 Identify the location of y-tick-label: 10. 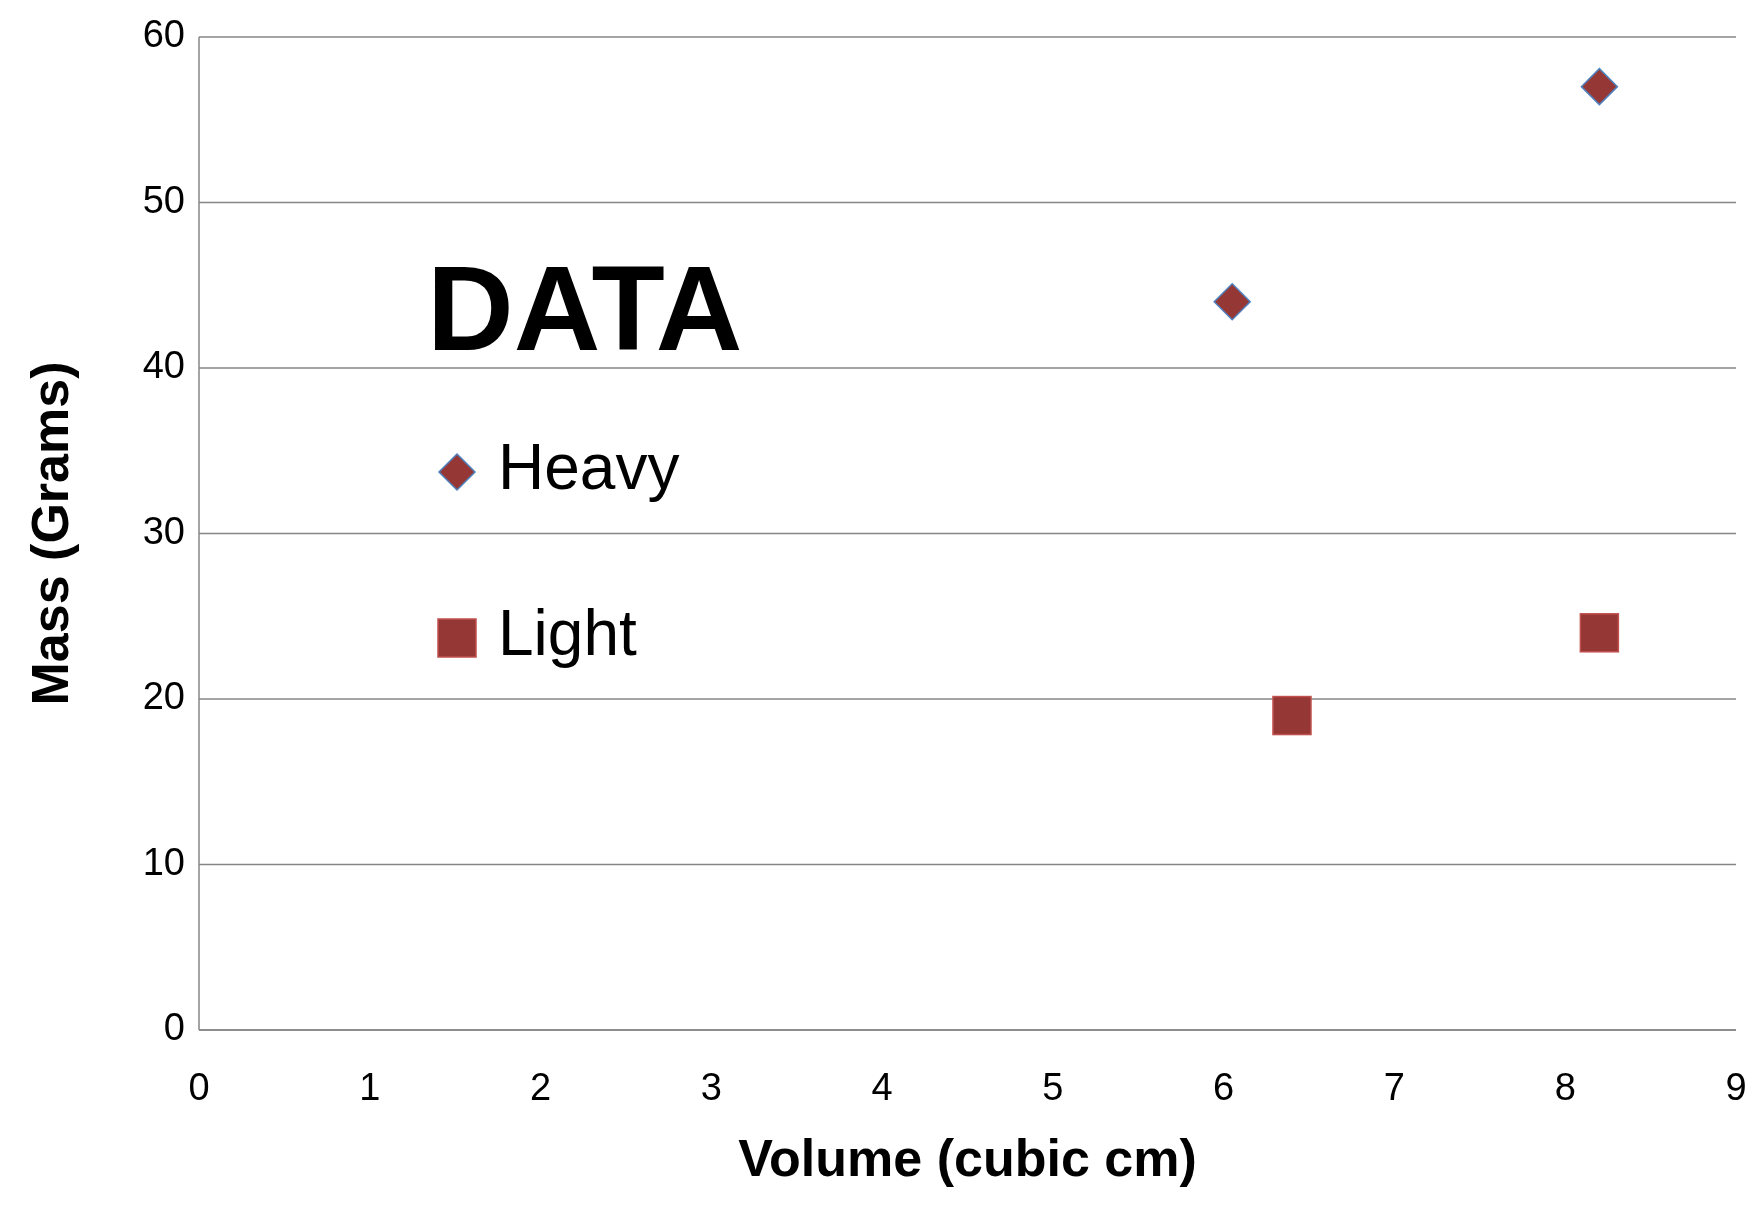
(163, 861).